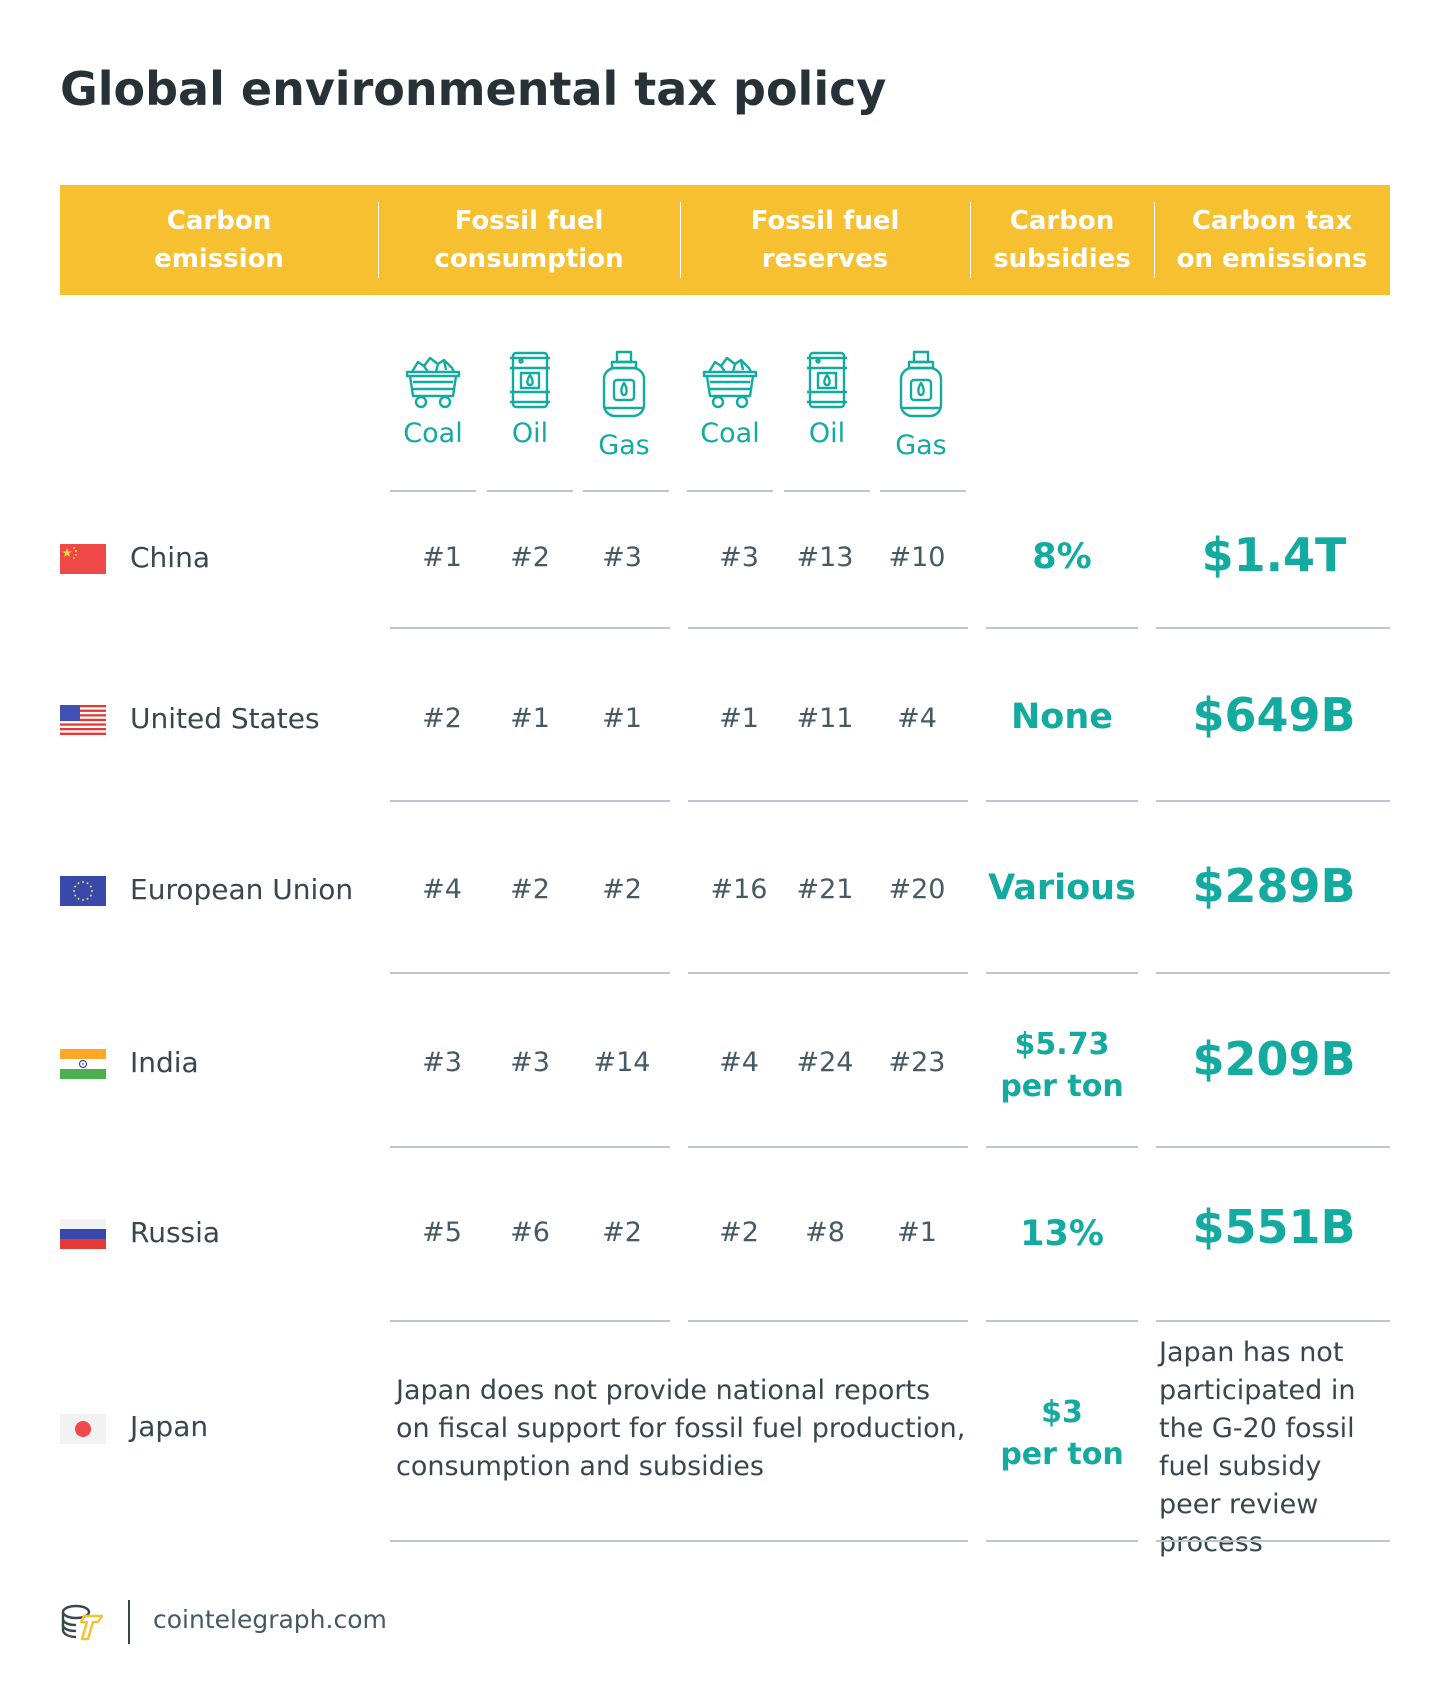  I want to click on subheader-reserves-gas: Gas, so click(921, 405).